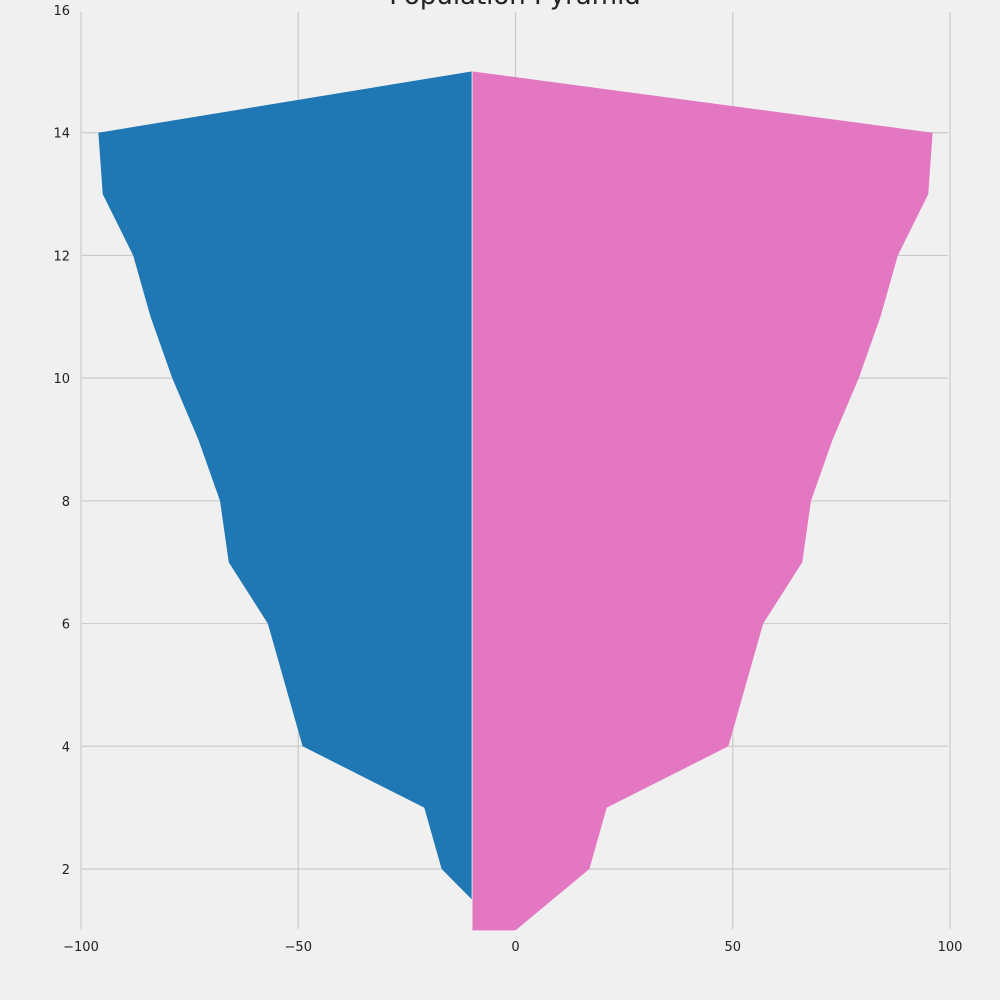 Image resolution: width=1000 pixels, height=1000 pixels. I want to click on y-tick-label: 14, so click(61, 134).